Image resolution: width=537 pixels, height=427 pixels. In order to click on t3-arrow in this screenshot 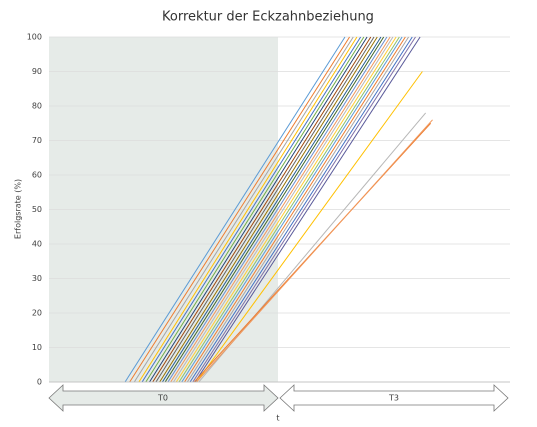, I will do `click(394, 398)`.